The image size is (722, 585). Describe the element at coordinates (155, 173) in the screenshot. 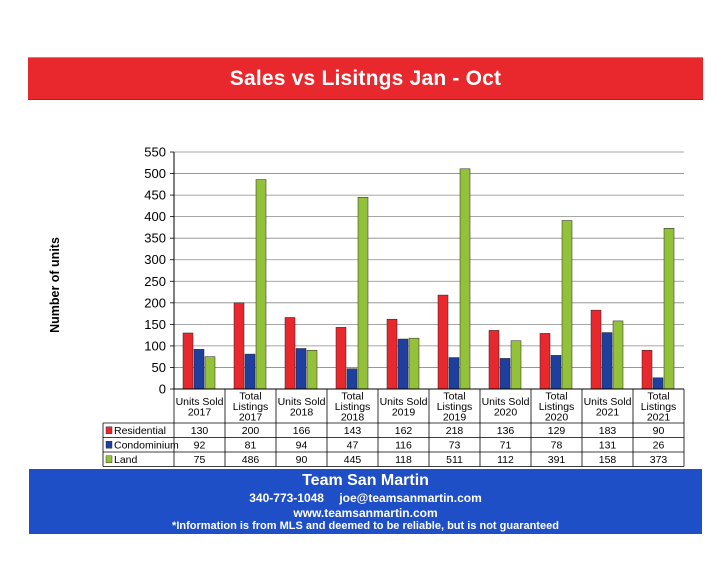

I see `y-tick-label: 500` at that location.